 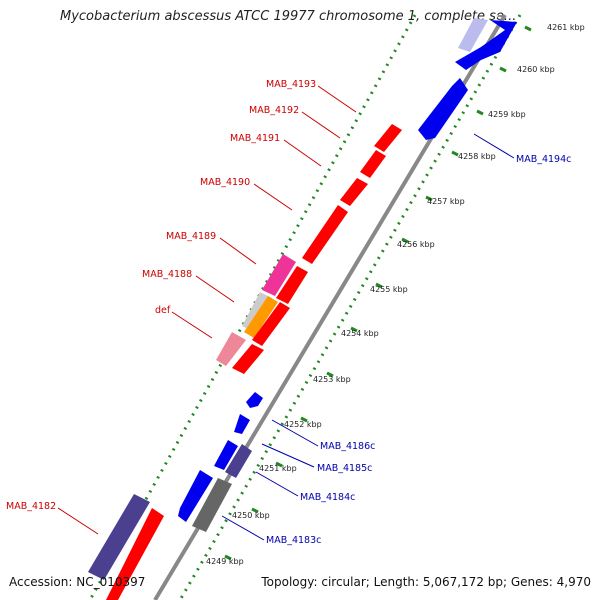 What do you see at coordinates (507, 114) in the screenshot?
I see `ruler-label: 4259 kbp` at bounding box center [507, 114].